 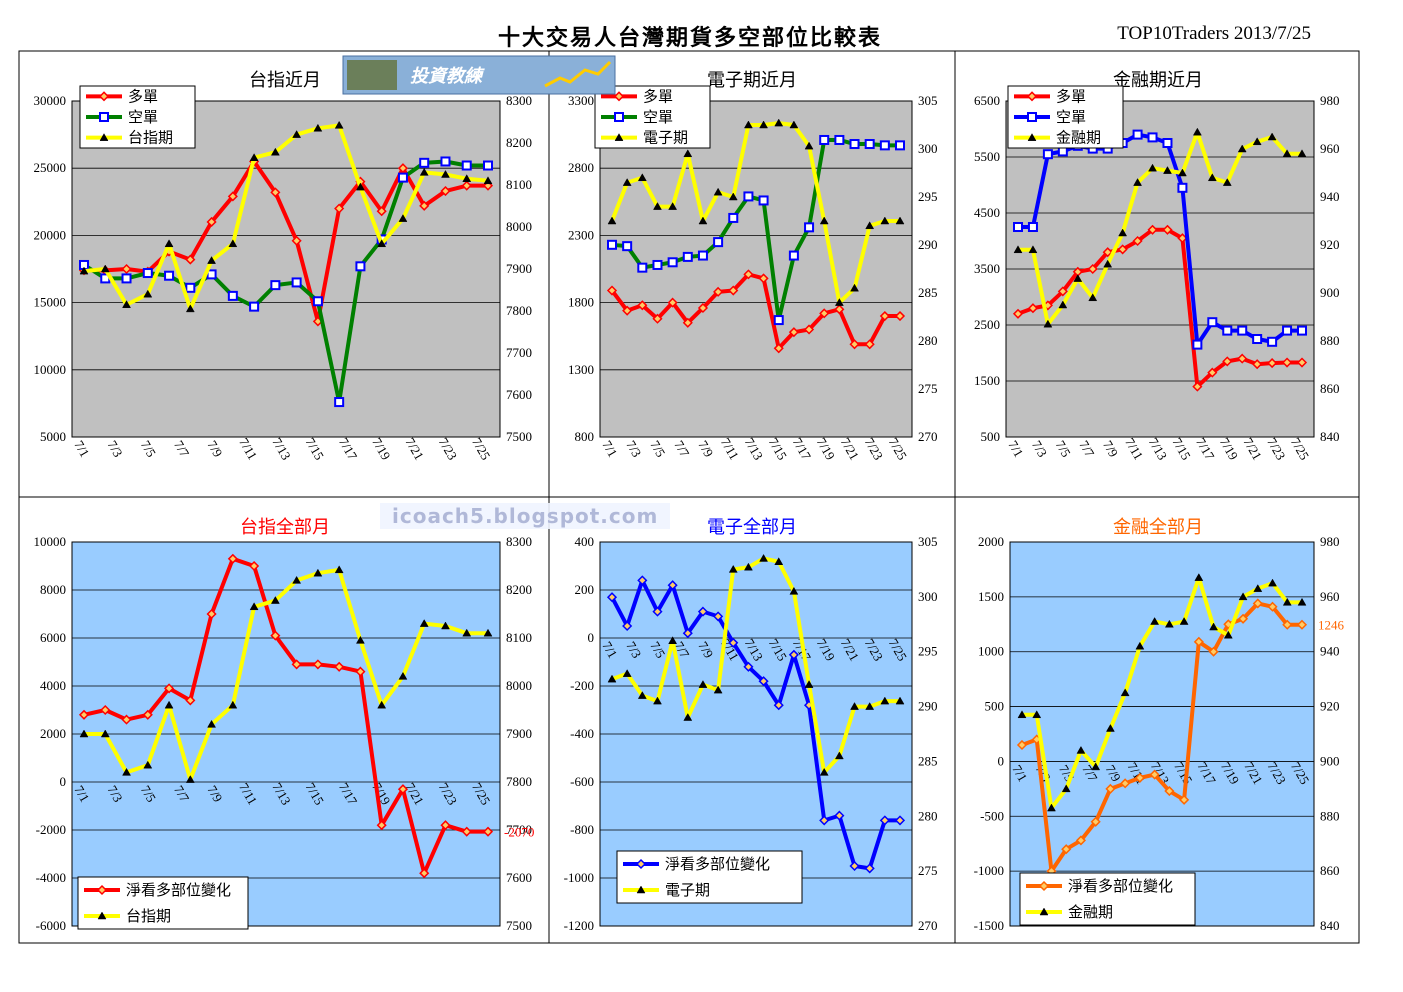 What do you see at coordinates (519, 184) in the screenshot?
I see `y-right-tick: 8100` at bounding box center [519, 184].